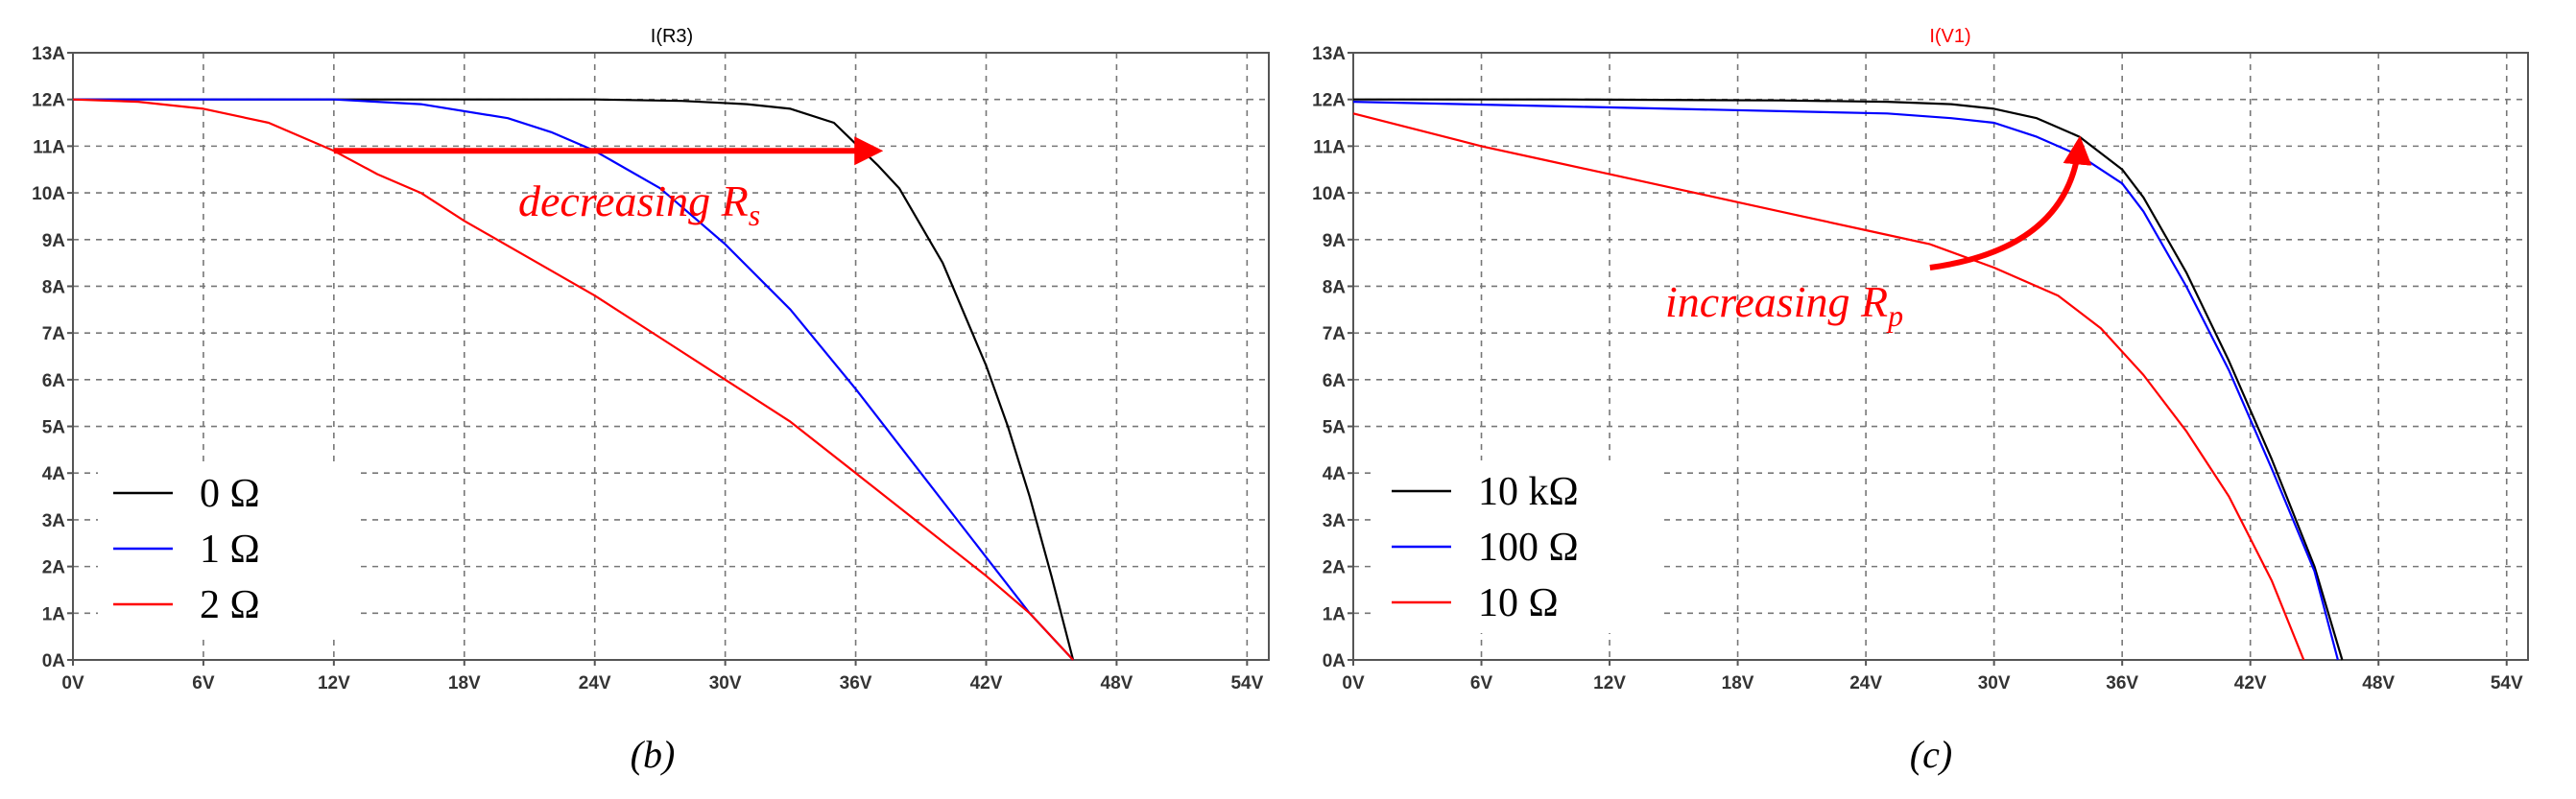 This screenshot has height=799, width=2576. I want to click on annotation-text: increasing Rp, so click(1784, 305).